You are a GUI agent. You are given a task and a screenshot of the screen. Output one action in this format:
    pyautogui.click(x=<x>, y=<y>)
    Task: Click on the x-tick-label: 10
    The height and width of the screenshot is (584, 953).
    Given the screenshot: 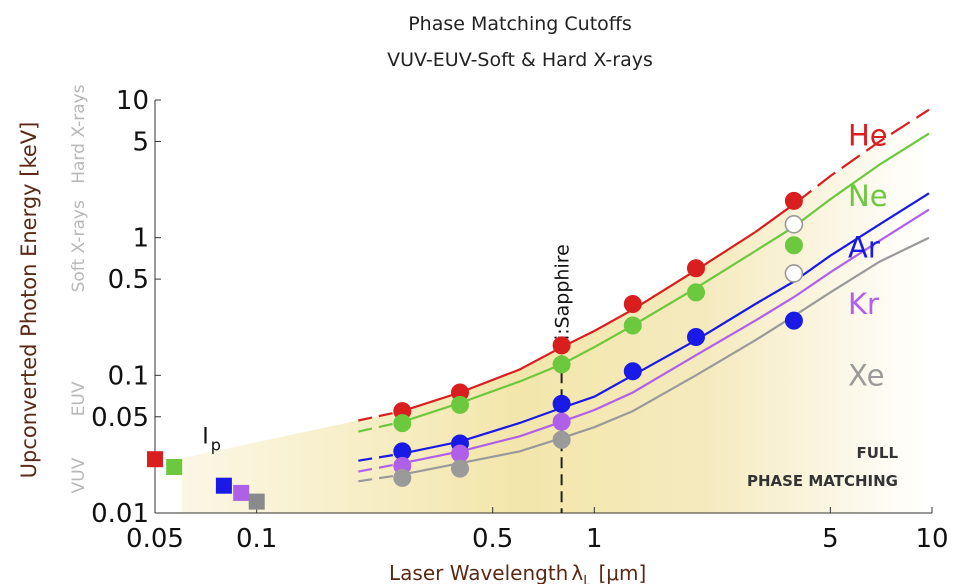 What is the action you would take?
    pyautogui.click(x=931, y=539)
    